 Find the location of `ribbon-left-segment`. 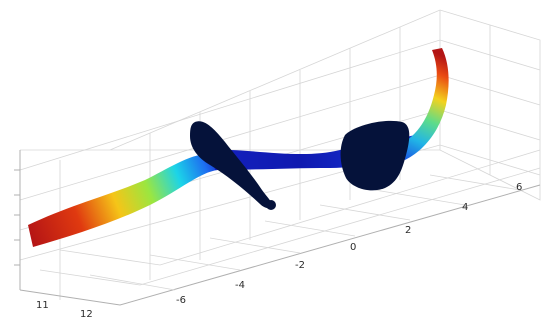

ribbon-left-segment is located at coordinates (123, 200).